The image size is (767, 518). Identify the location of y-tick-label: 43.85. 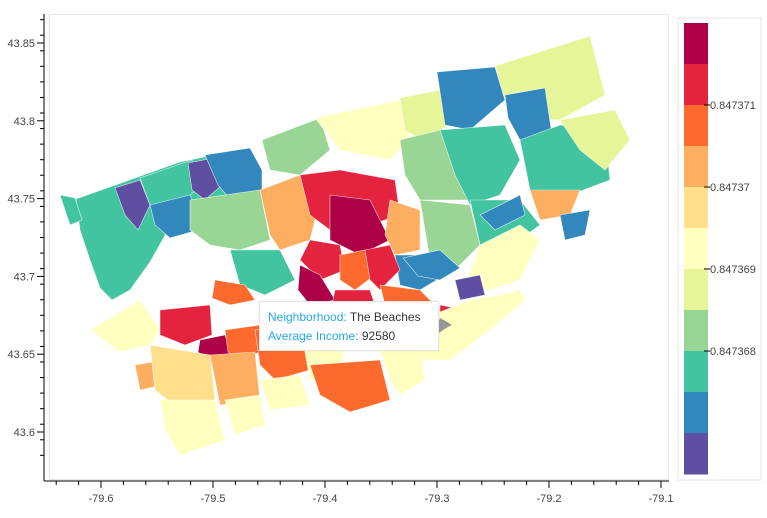
(21, 44).